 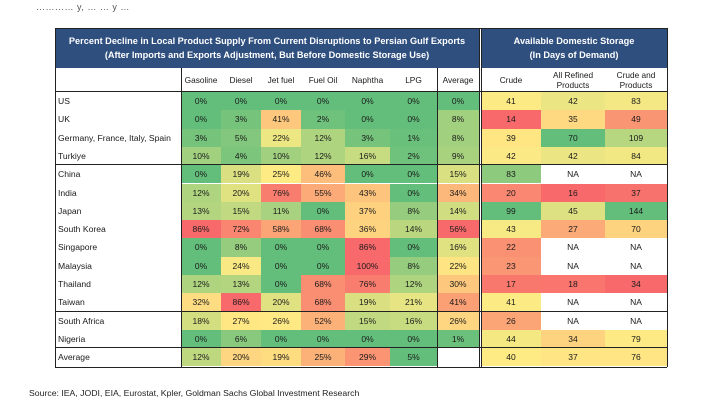 What do you see at coordinates (511, 247) in the screenshot?
I see `storage-cell: 22` at bounding box center [511, 247].